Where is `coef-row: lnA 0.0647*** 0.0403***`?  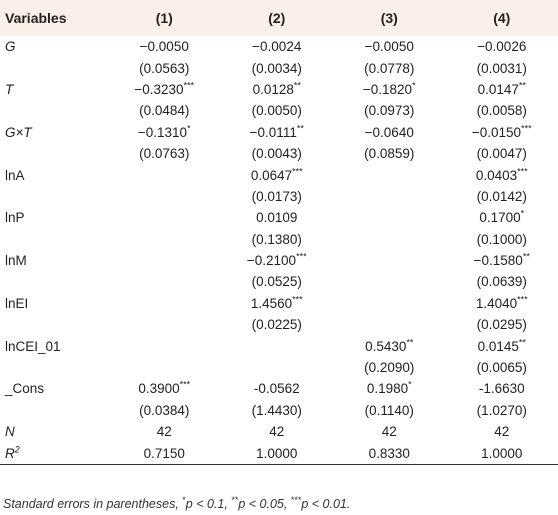
coef-row: lnA 0.0647*** 0.0403*** is located at coordinates (279, 174).